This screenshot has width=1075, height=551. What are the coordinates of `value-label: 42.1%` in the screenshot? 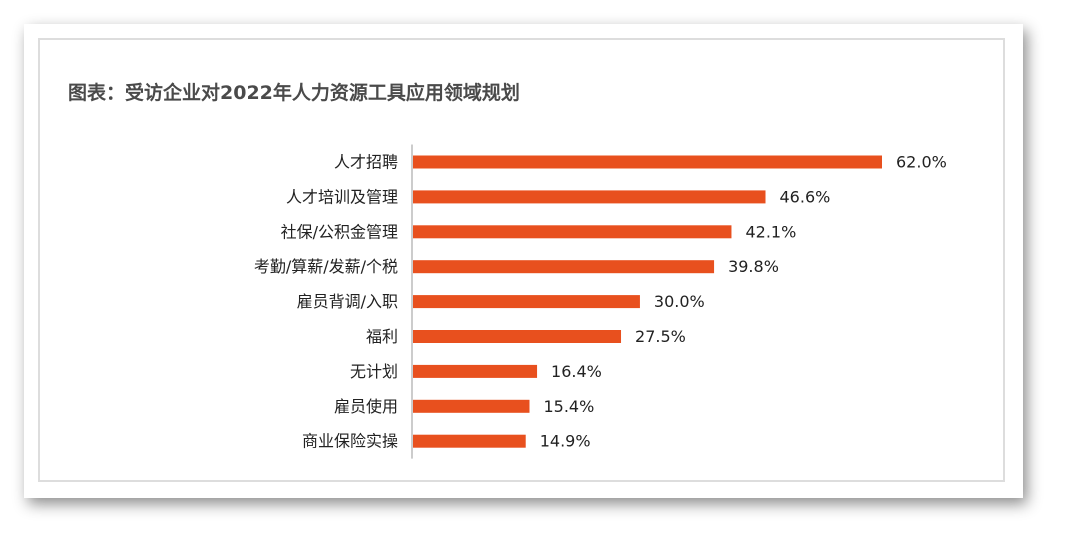 It's located at (770, 231).